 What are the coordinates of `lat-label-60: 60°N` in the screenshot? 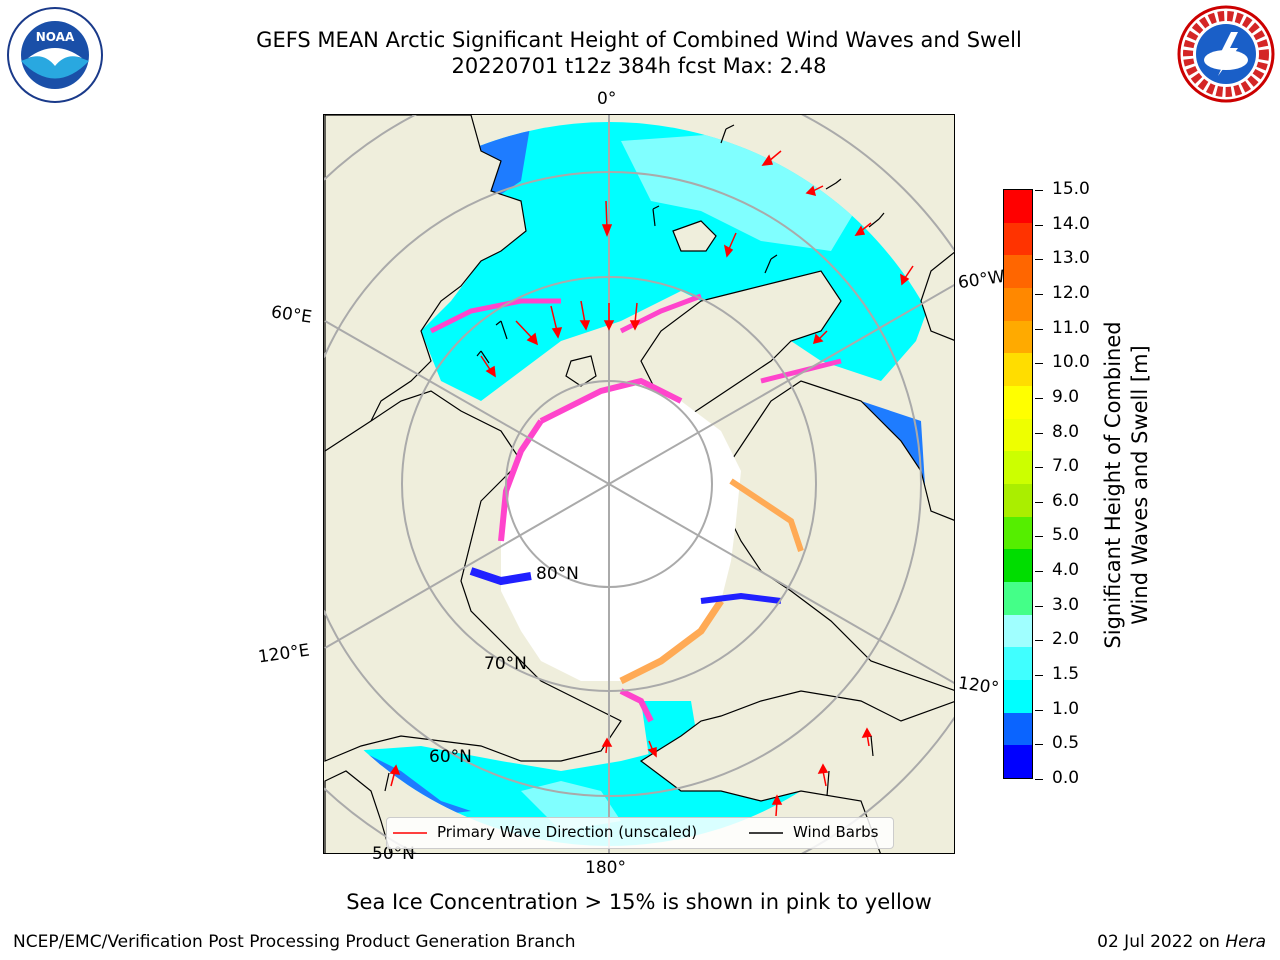 It's located at (450, 757).